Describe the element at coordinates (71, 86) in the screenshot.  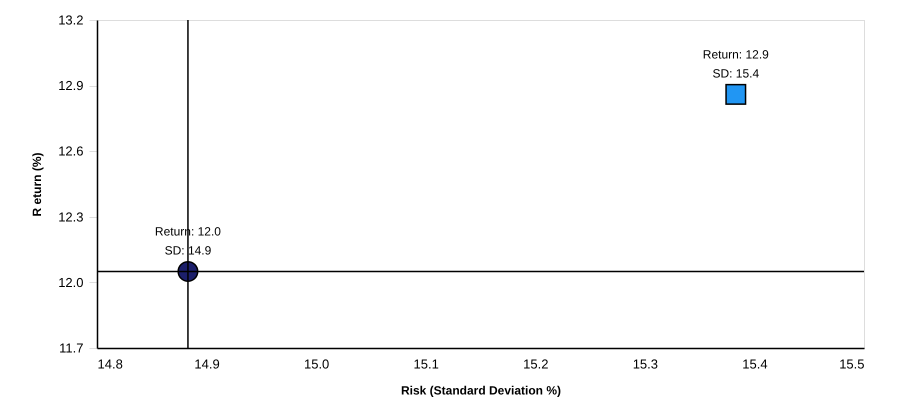
I see `y-tick-label: 12.9` at that location.